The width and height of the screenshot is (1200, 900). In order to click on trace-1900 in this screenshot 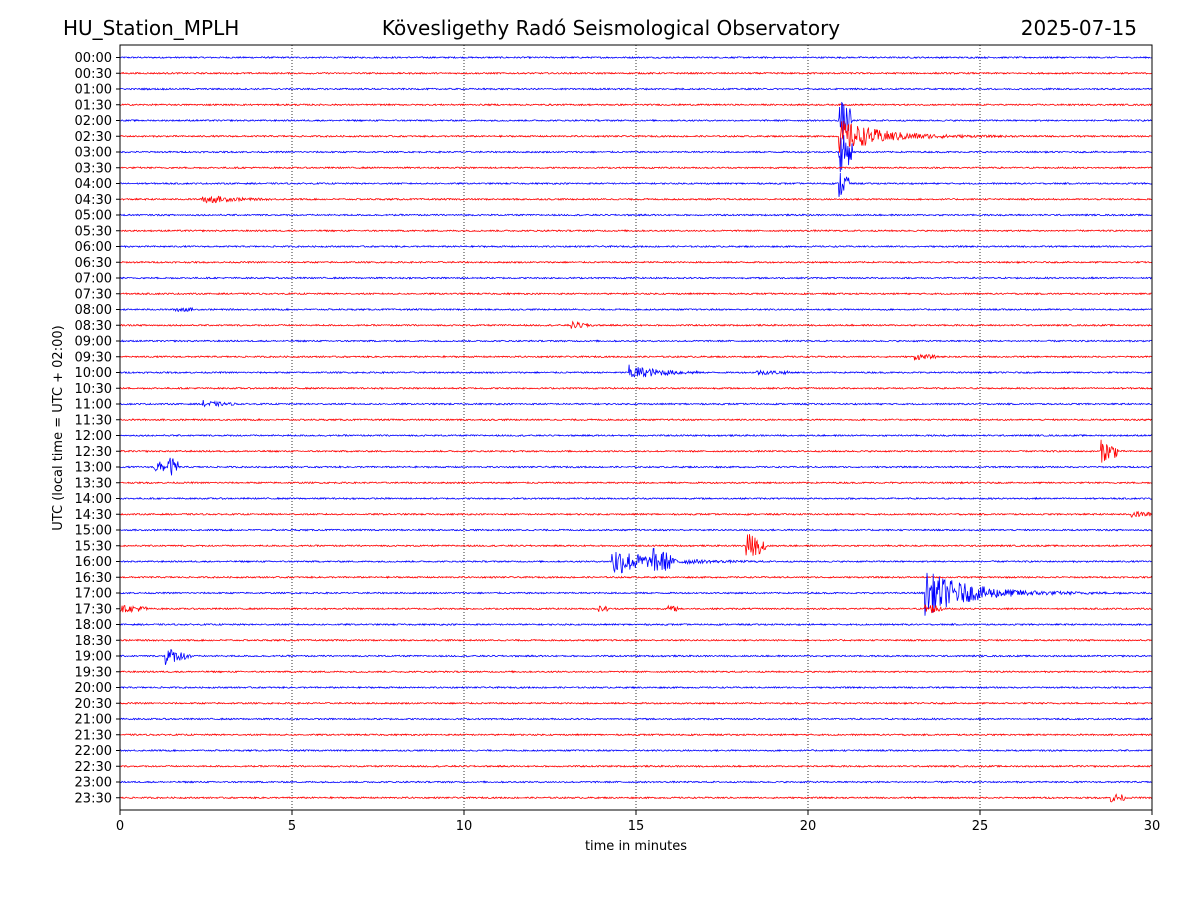, I will do `click(636, 657)`.